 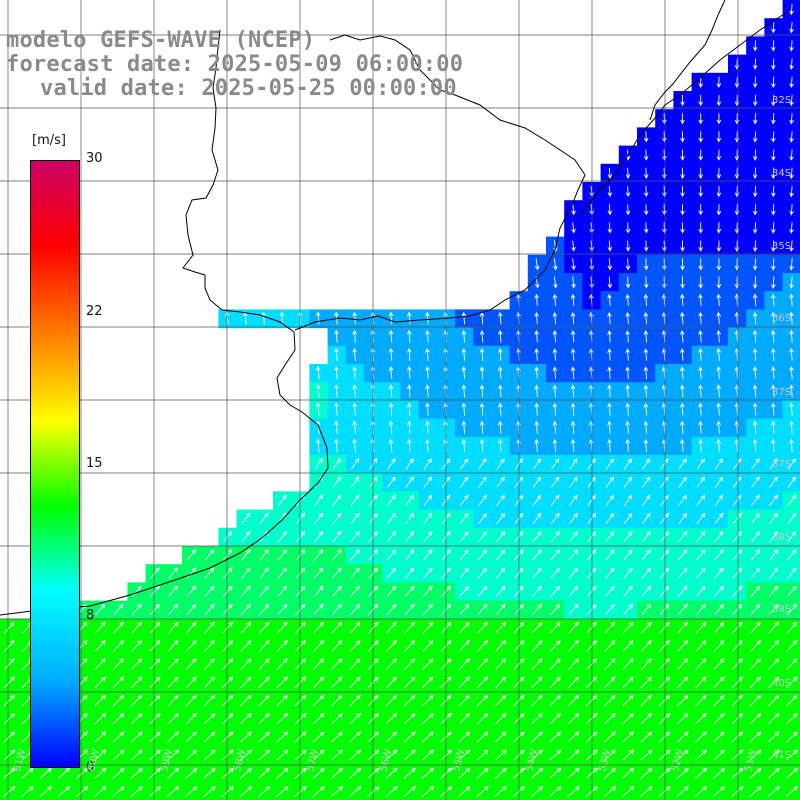 What do you see at coordinates (90, 615) in the screenshot?
I see `legend-tick-8: 8` at bounding box center [90, 615].